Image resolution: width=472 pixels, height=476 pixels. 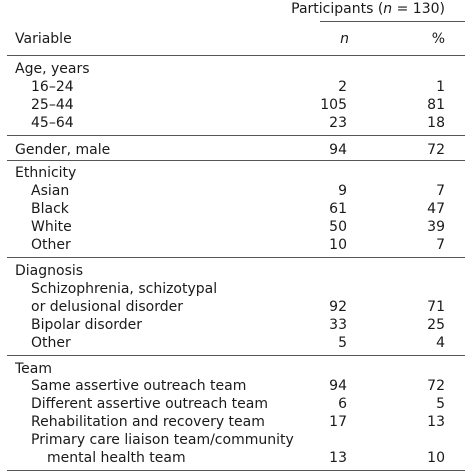 I want to click on table-row: Other 10 7, so click(x=238, y=245).